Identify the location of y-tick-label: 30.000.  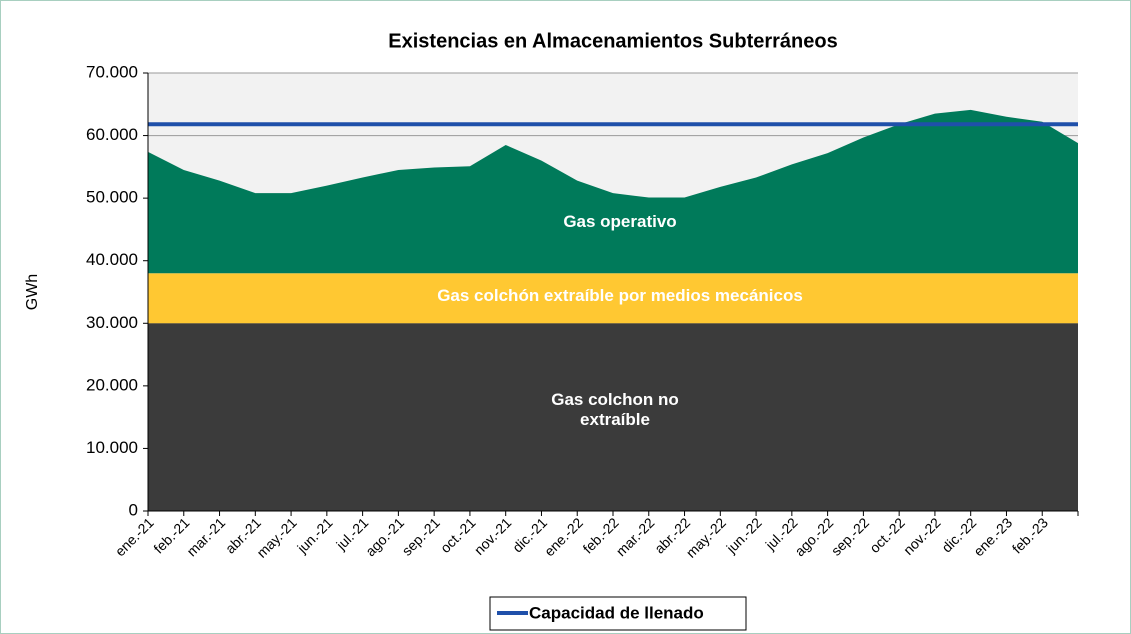
(112, 322).